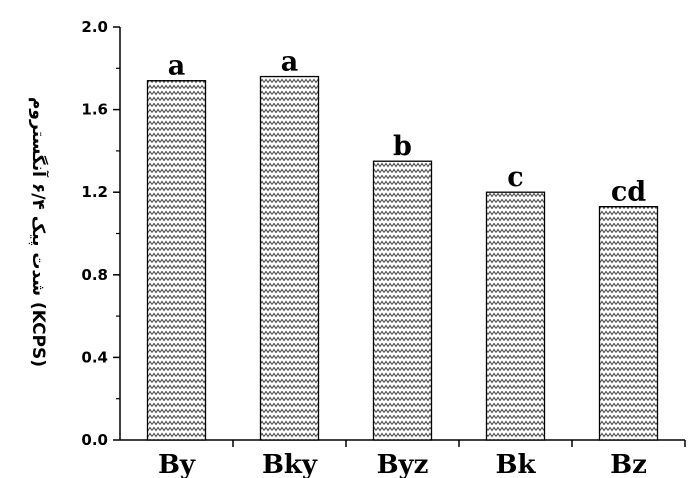 This screenshot has width=698, height=478. Describe the element at coordinates (176, 260) in the screenshot. I see `bar-by` at that location.